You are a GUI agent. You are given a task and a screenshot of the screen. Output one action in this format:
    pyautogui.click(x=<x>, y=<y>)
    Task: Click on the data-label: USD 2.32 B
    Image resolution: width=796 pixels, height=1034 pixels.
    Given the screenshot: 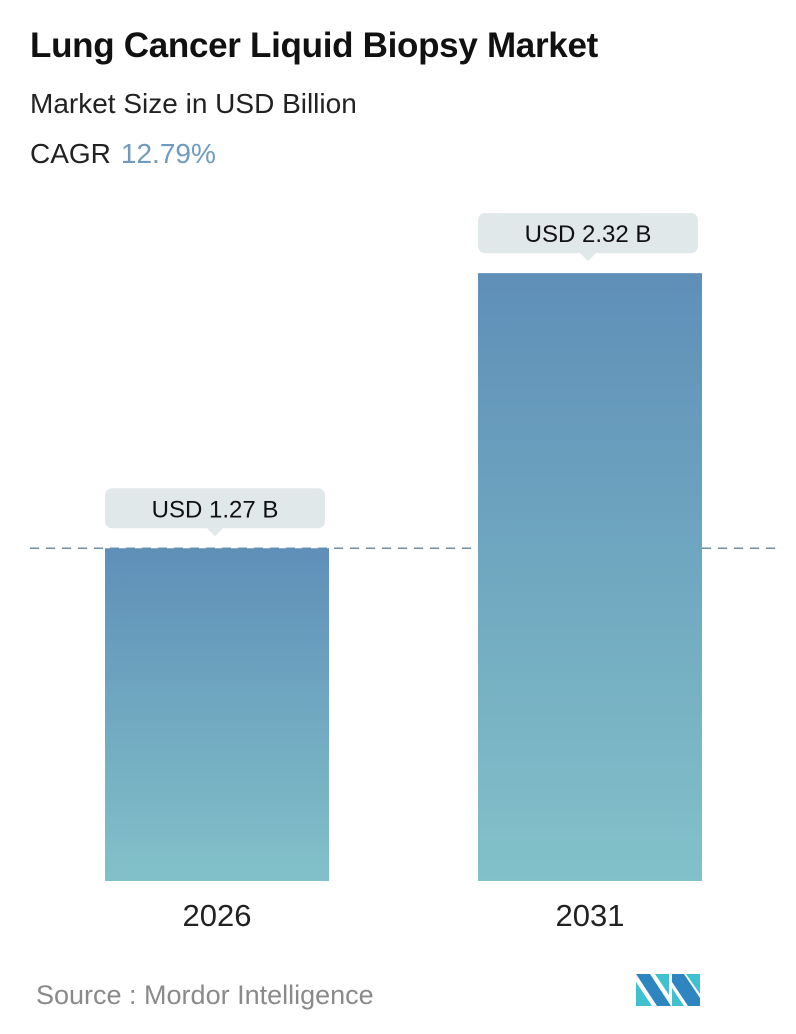 What is the action you would take?
    pyautogui.click(x=588, y=234)
    